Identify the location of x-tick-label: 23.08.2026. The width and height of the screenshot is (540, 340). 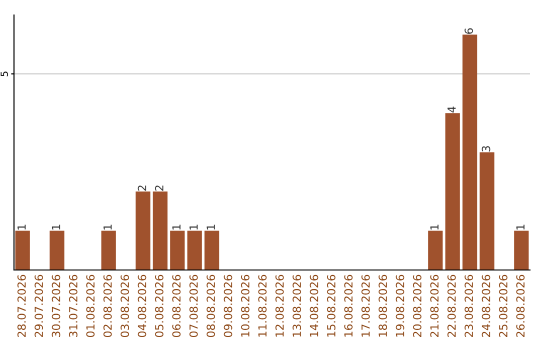
(469, 305).